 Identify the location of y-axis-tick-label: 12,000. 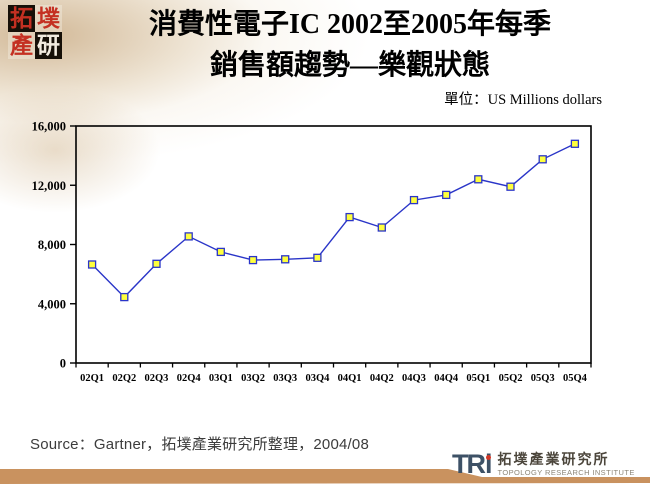
(49, 186).